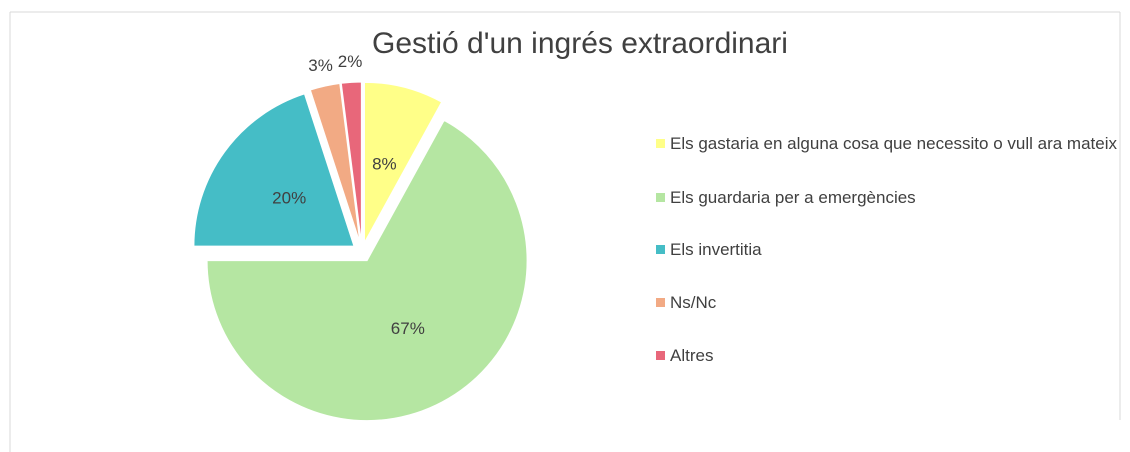  Describe the element at coordinates (384, 163) in the screenshot. I see `data-label: 8%` at that location.